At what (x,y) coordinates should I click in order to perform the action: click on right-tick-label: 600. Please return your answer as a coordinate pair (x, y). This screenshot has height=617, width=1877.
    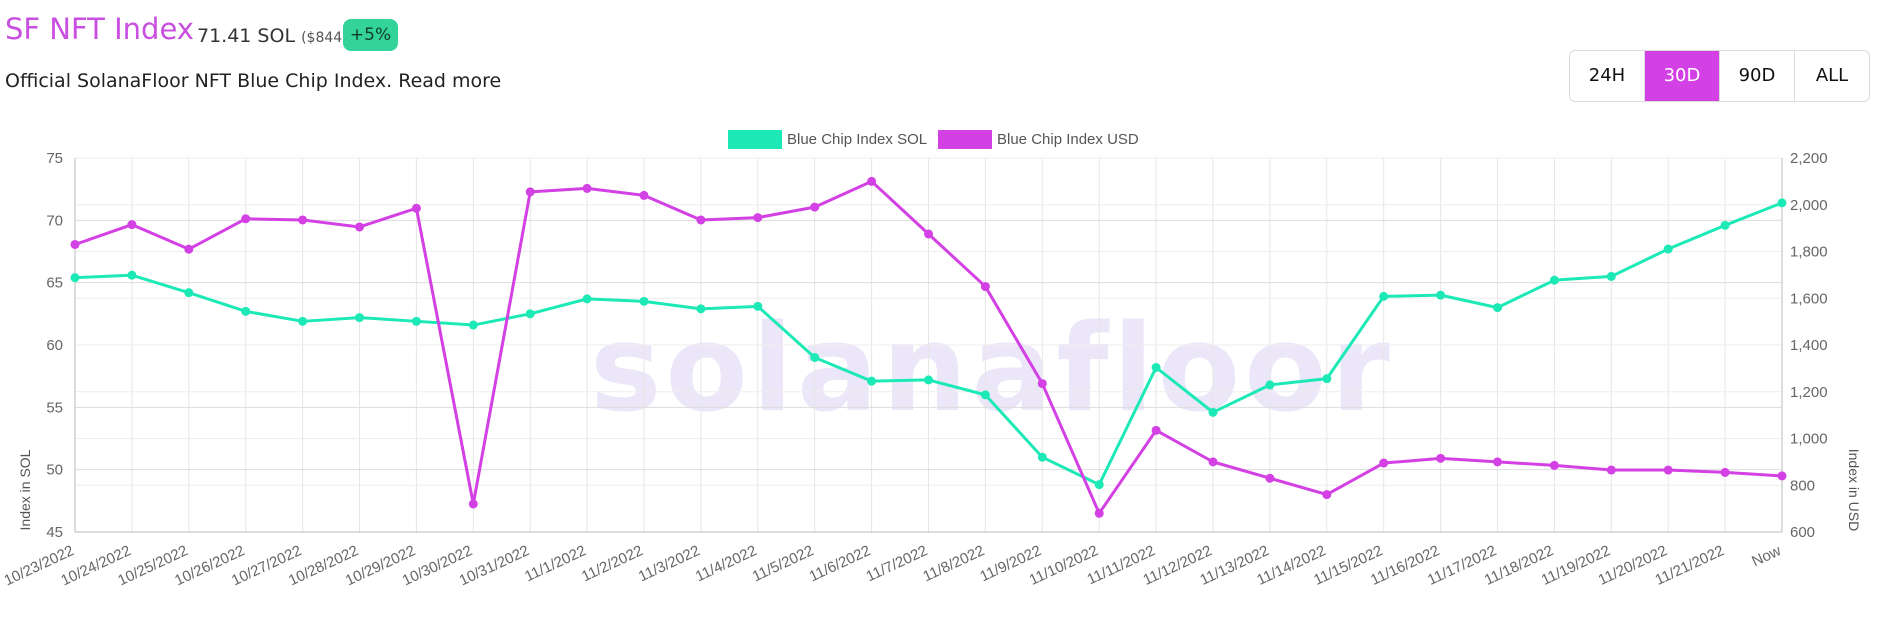
    Looking at the image, I should click on (1802, 532).